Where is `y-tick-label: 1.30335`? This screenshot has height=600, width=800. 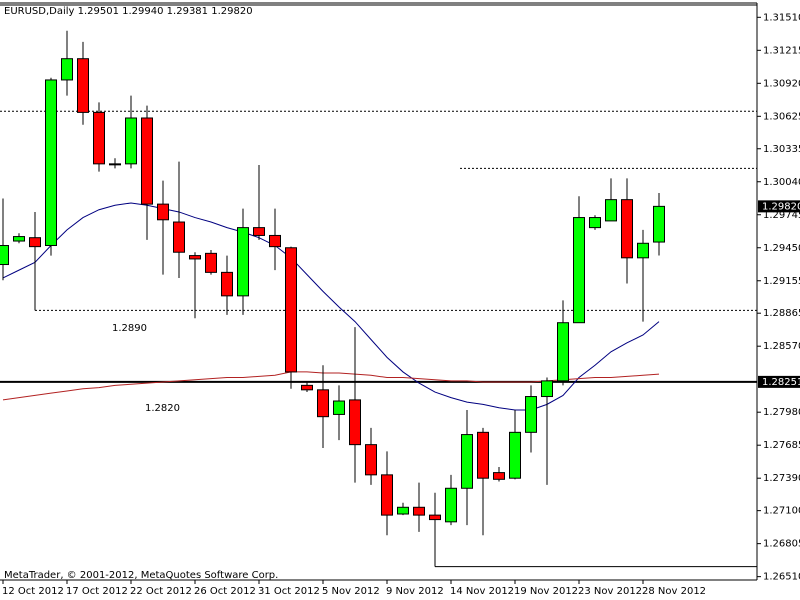
y-tick-label: 1.30335 is located at coordinates (781, 149).